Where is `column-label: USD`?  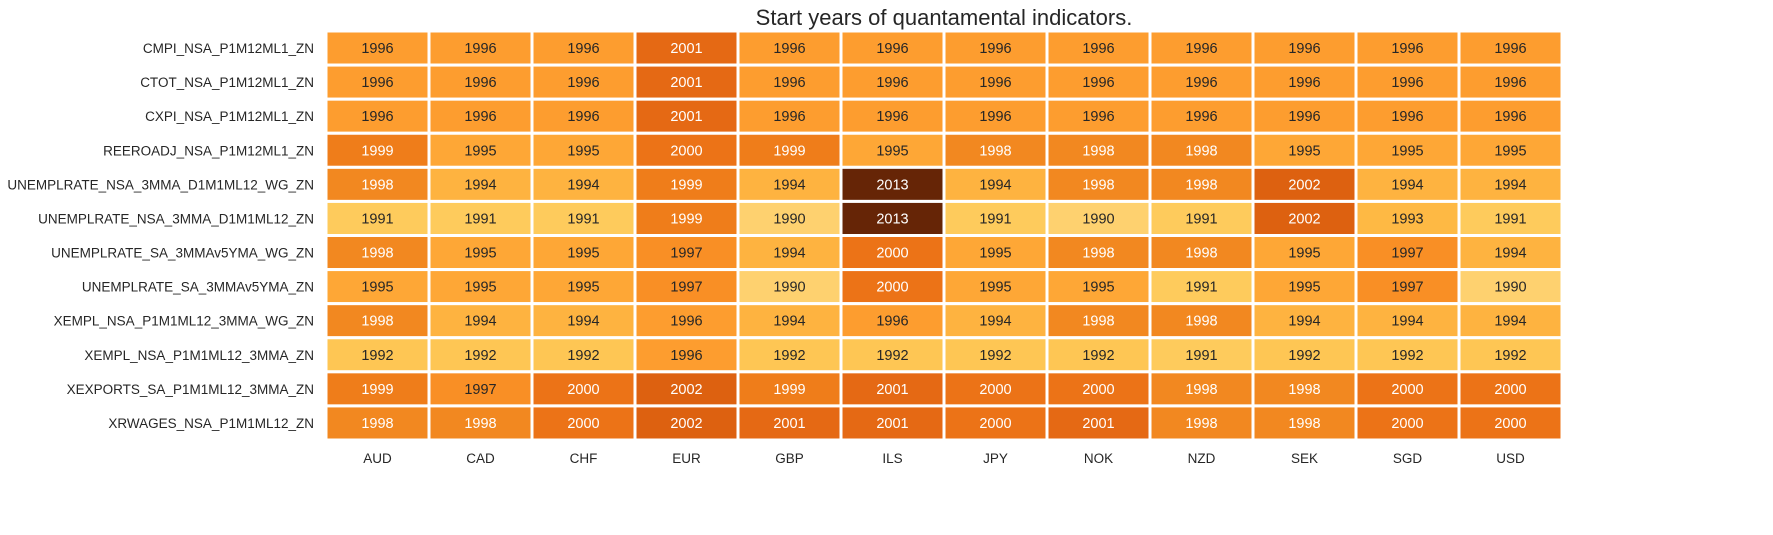 column-label: USD is located at coordinates (1510, 458).